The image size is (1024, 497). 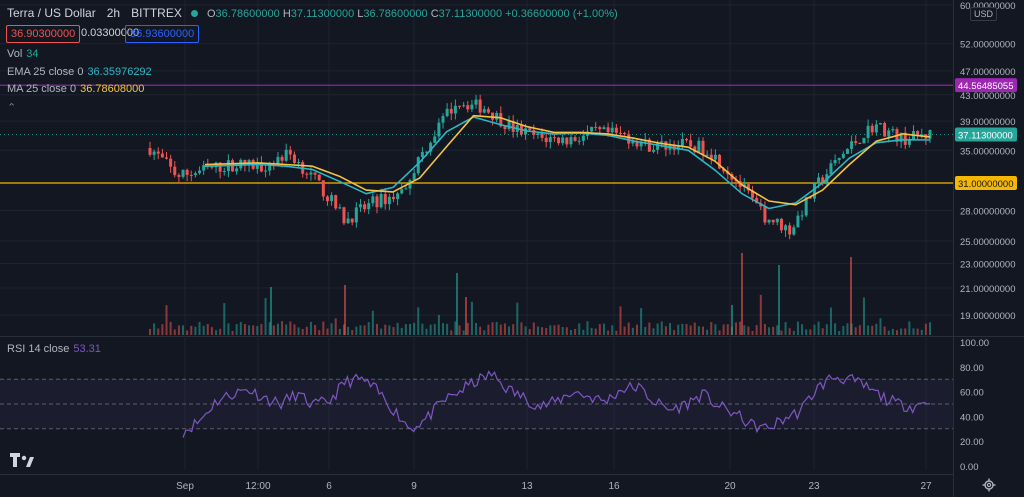 I want to click on symbol-title: Terra / US Dollar, so click(x=51, y=13).